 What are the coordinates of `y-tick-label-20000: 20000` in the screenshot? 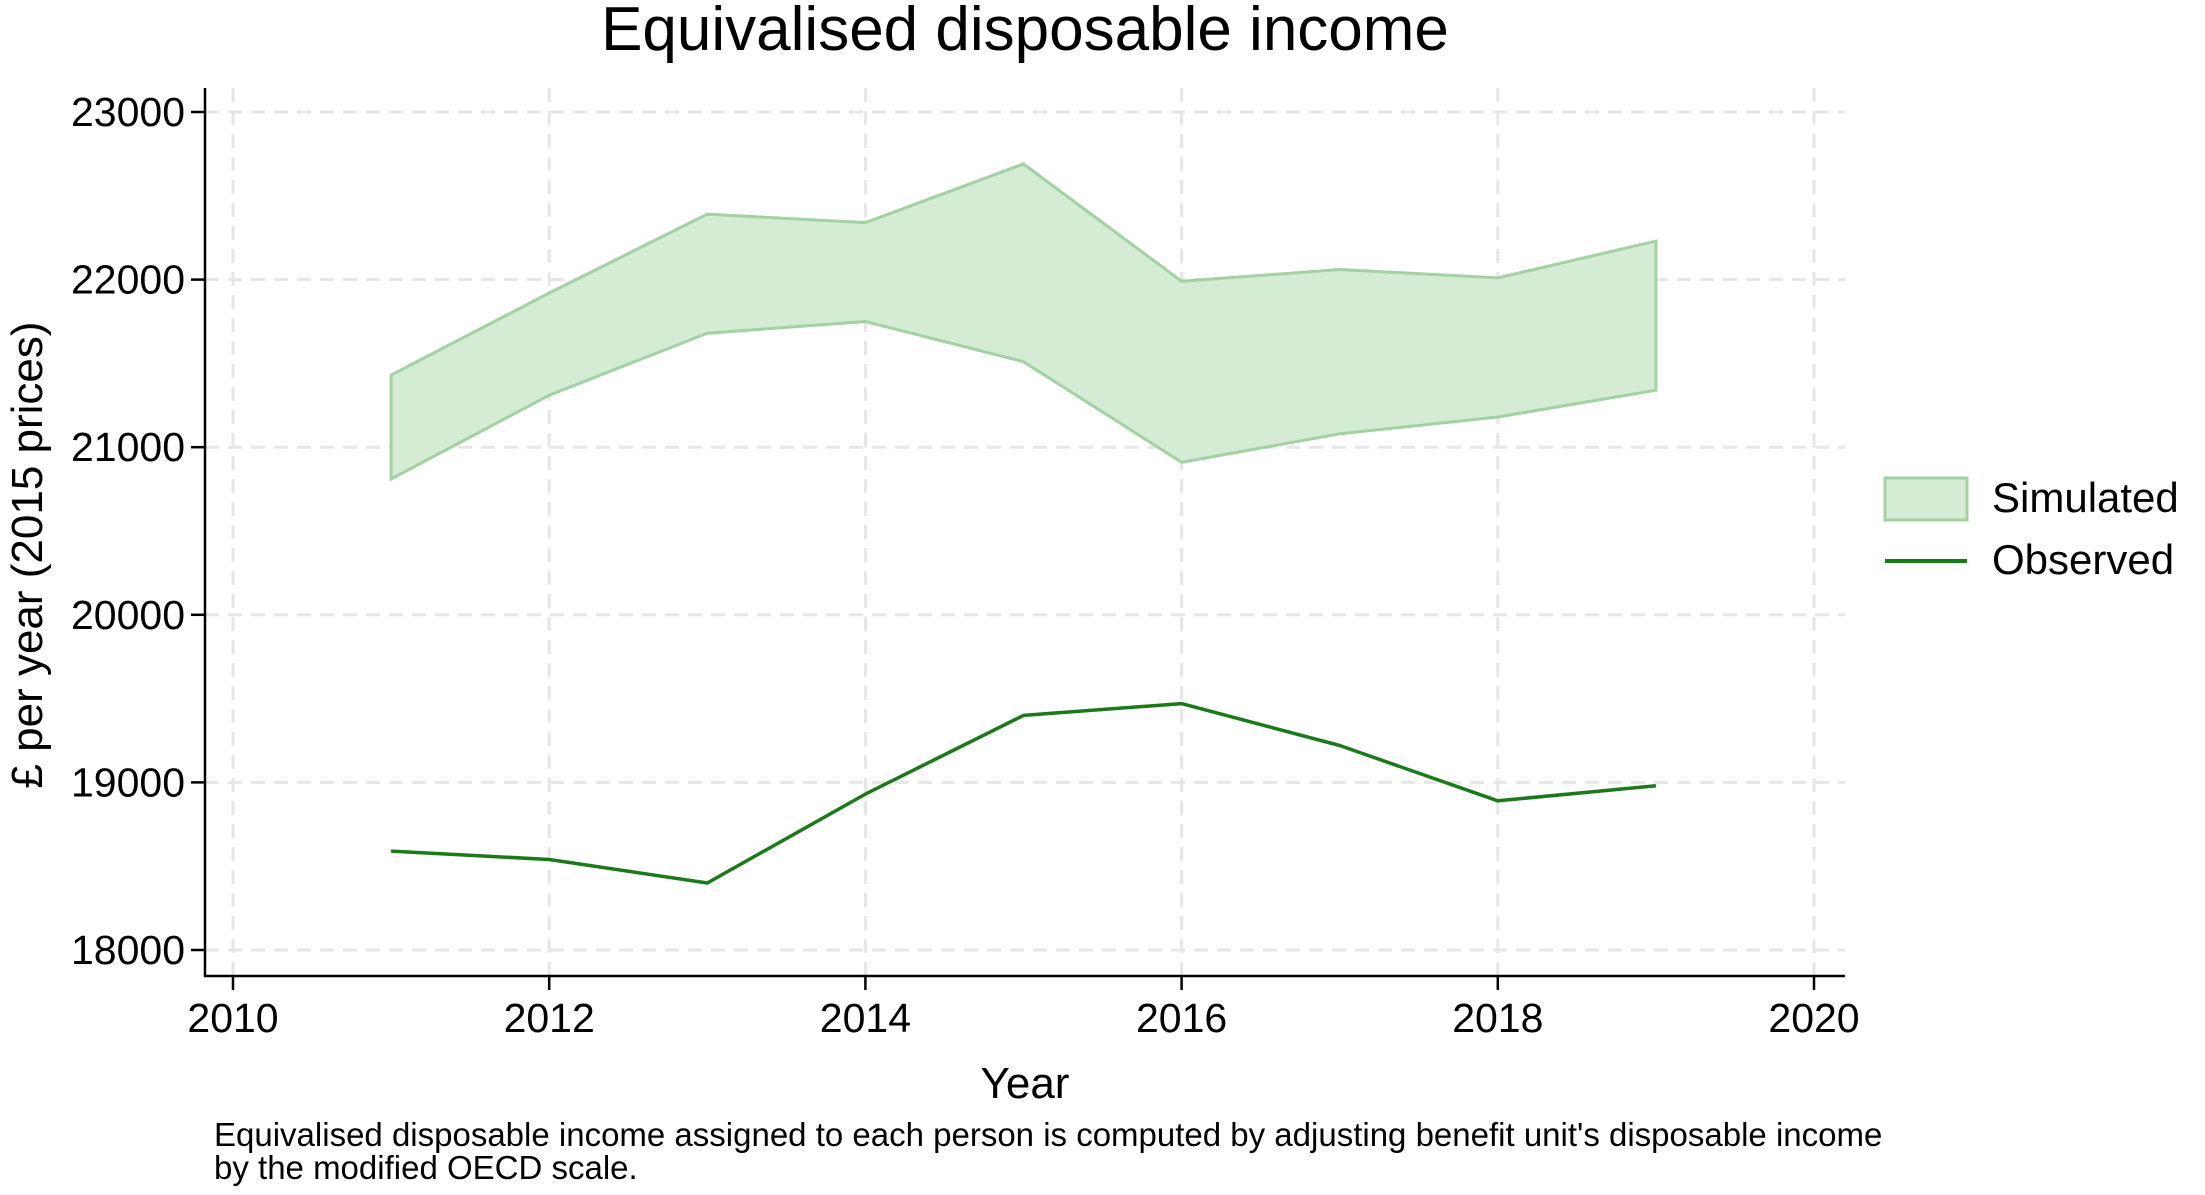 It's located at (128, 615).